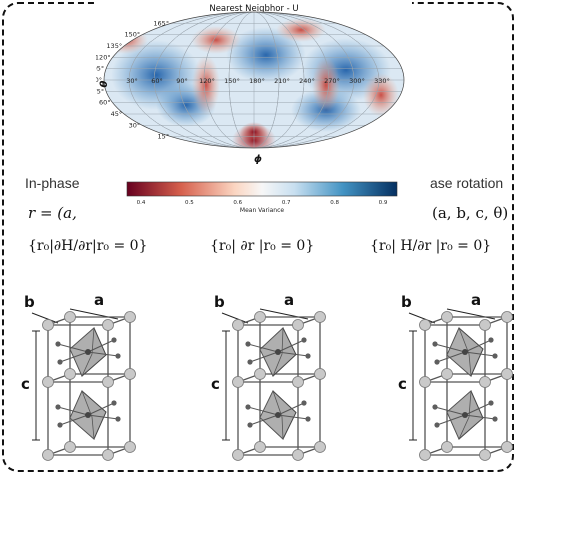  Describe the element at coordinates (237, 203) in the screenshot. I see `colorbar-tick-label: 0.6` at that location.